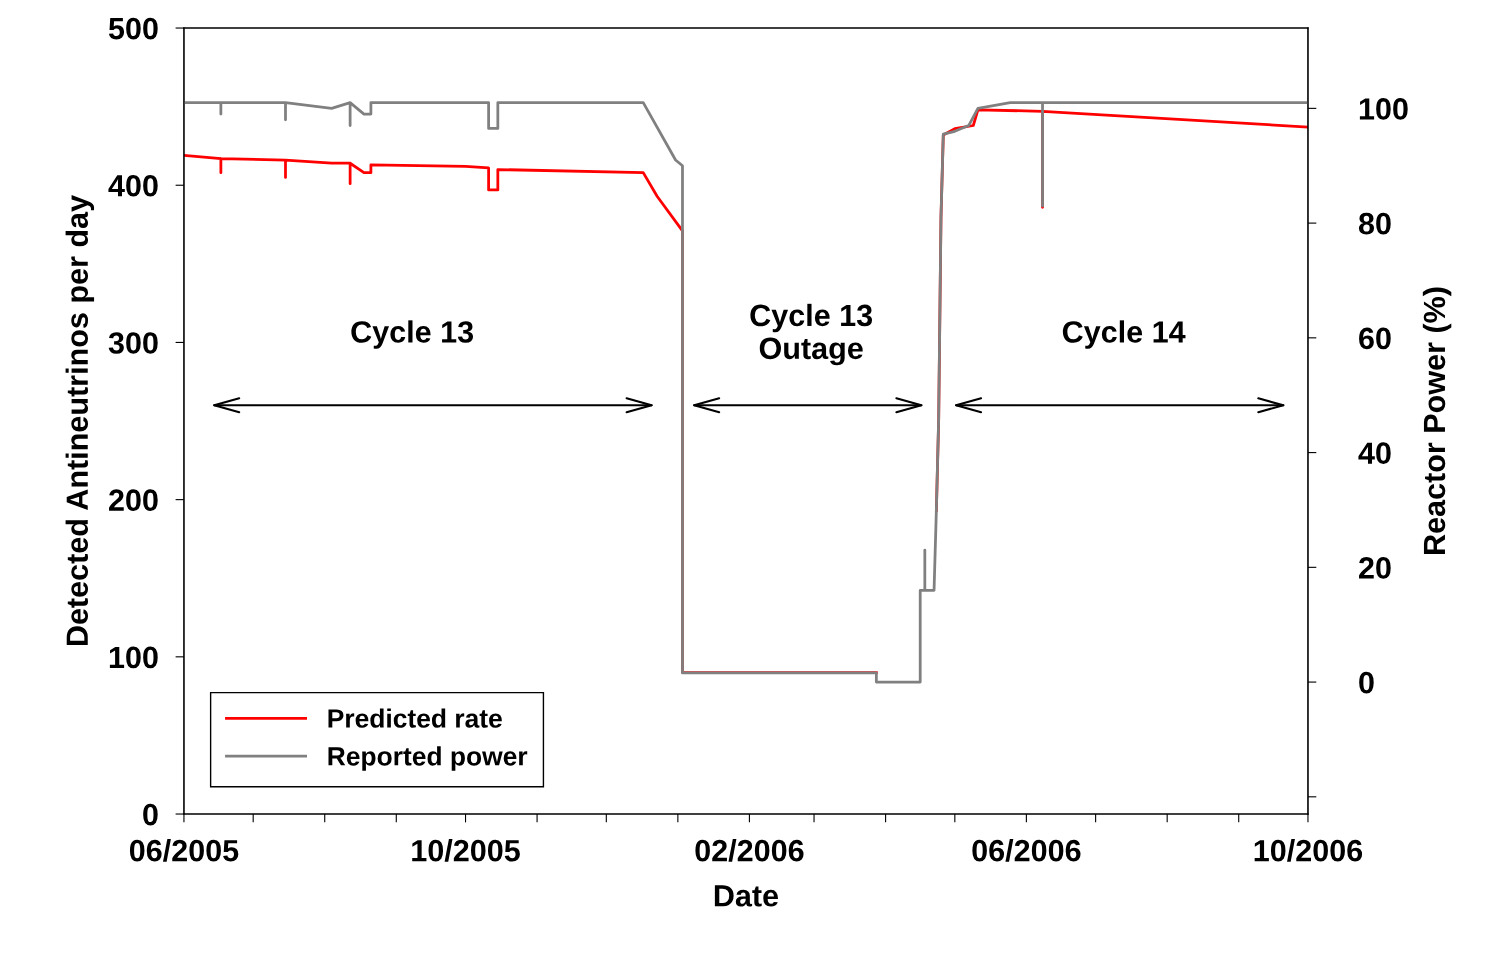 Image resolution: width=1487 pixels, height=957 pixels. What do you see at coordinates (184, 850) in the screenshot?
I see `x-tick-label: 06/2005` at bounding box center [184, 850].